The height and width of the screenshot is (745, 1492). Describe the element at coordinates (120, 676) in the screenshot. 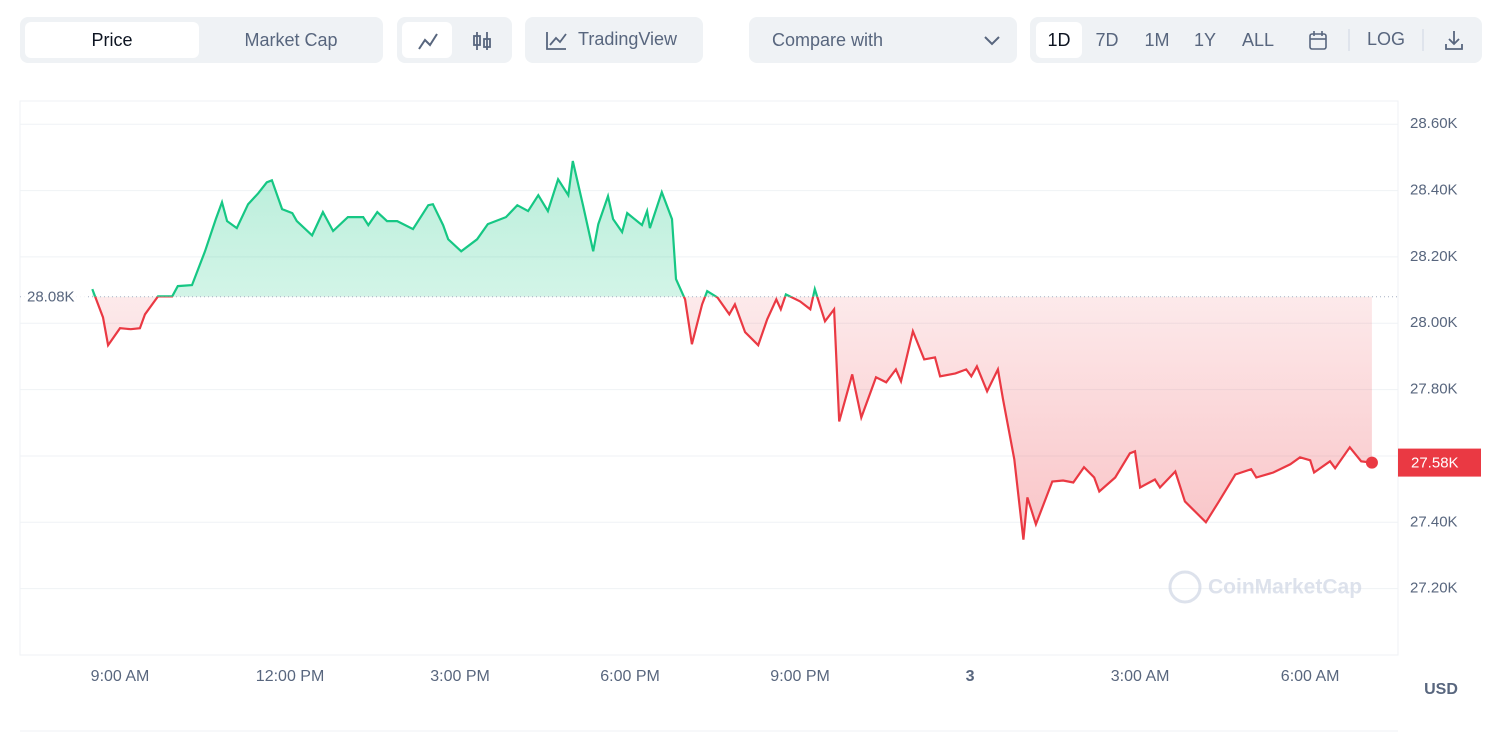

I see `x-tick-label: 9:00 AM` at that location.